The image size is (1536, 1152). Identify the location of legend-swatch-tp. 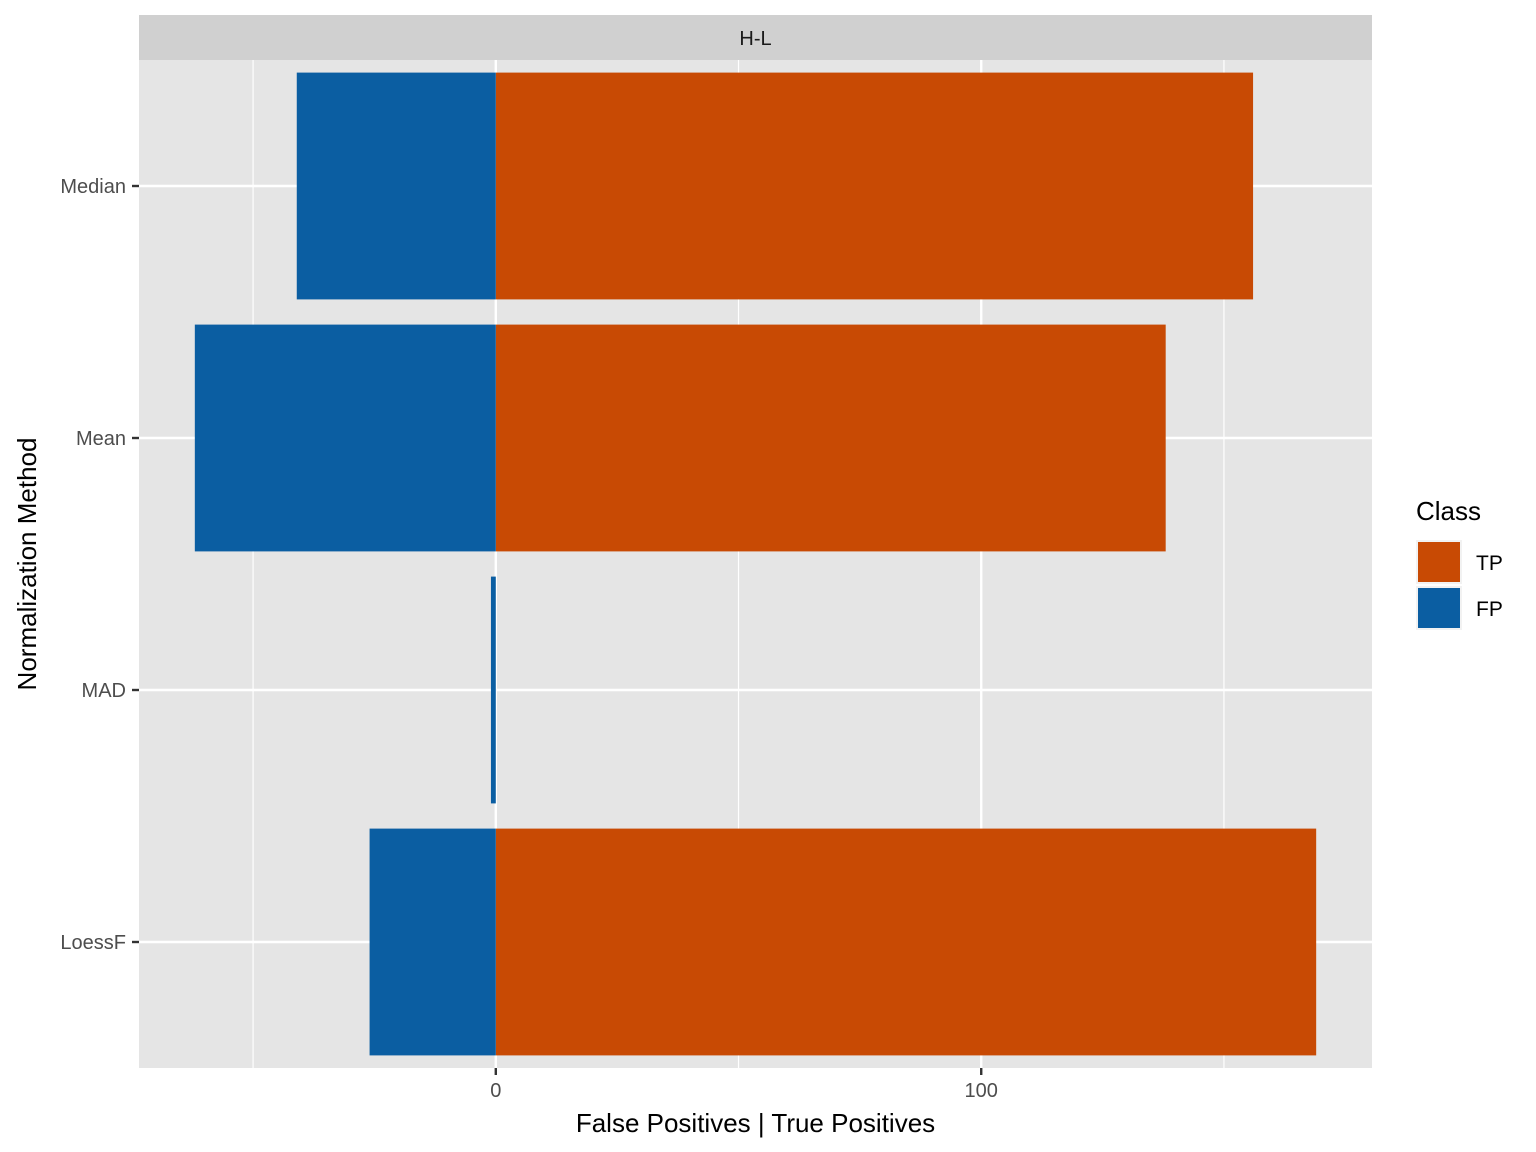
(1439, 562).